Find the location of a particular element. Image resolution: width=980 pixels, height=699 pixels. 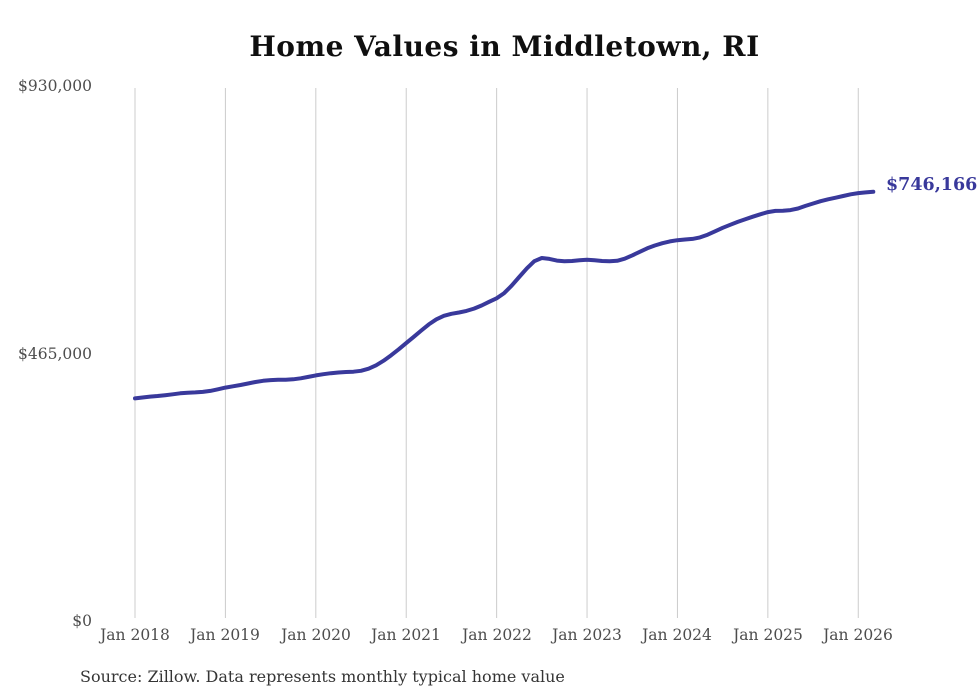

x-tick-label: Jan 2022 is located at coordinates (497, 635).